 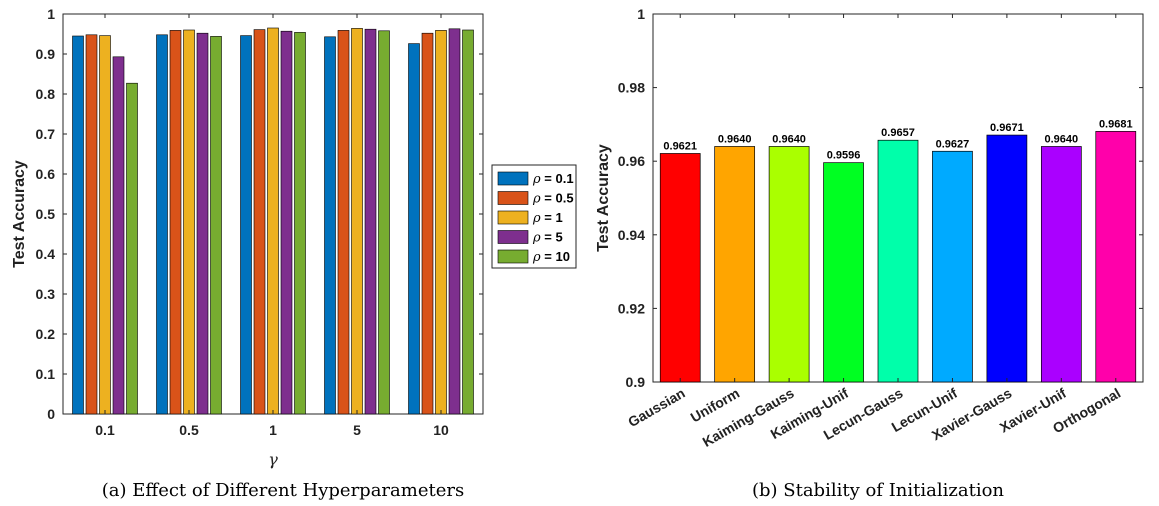 What do you see at coordinates (553, 179) in the screenshot?
I see `legend-label: ρ = 0.1` at bounding box center [553, 179].